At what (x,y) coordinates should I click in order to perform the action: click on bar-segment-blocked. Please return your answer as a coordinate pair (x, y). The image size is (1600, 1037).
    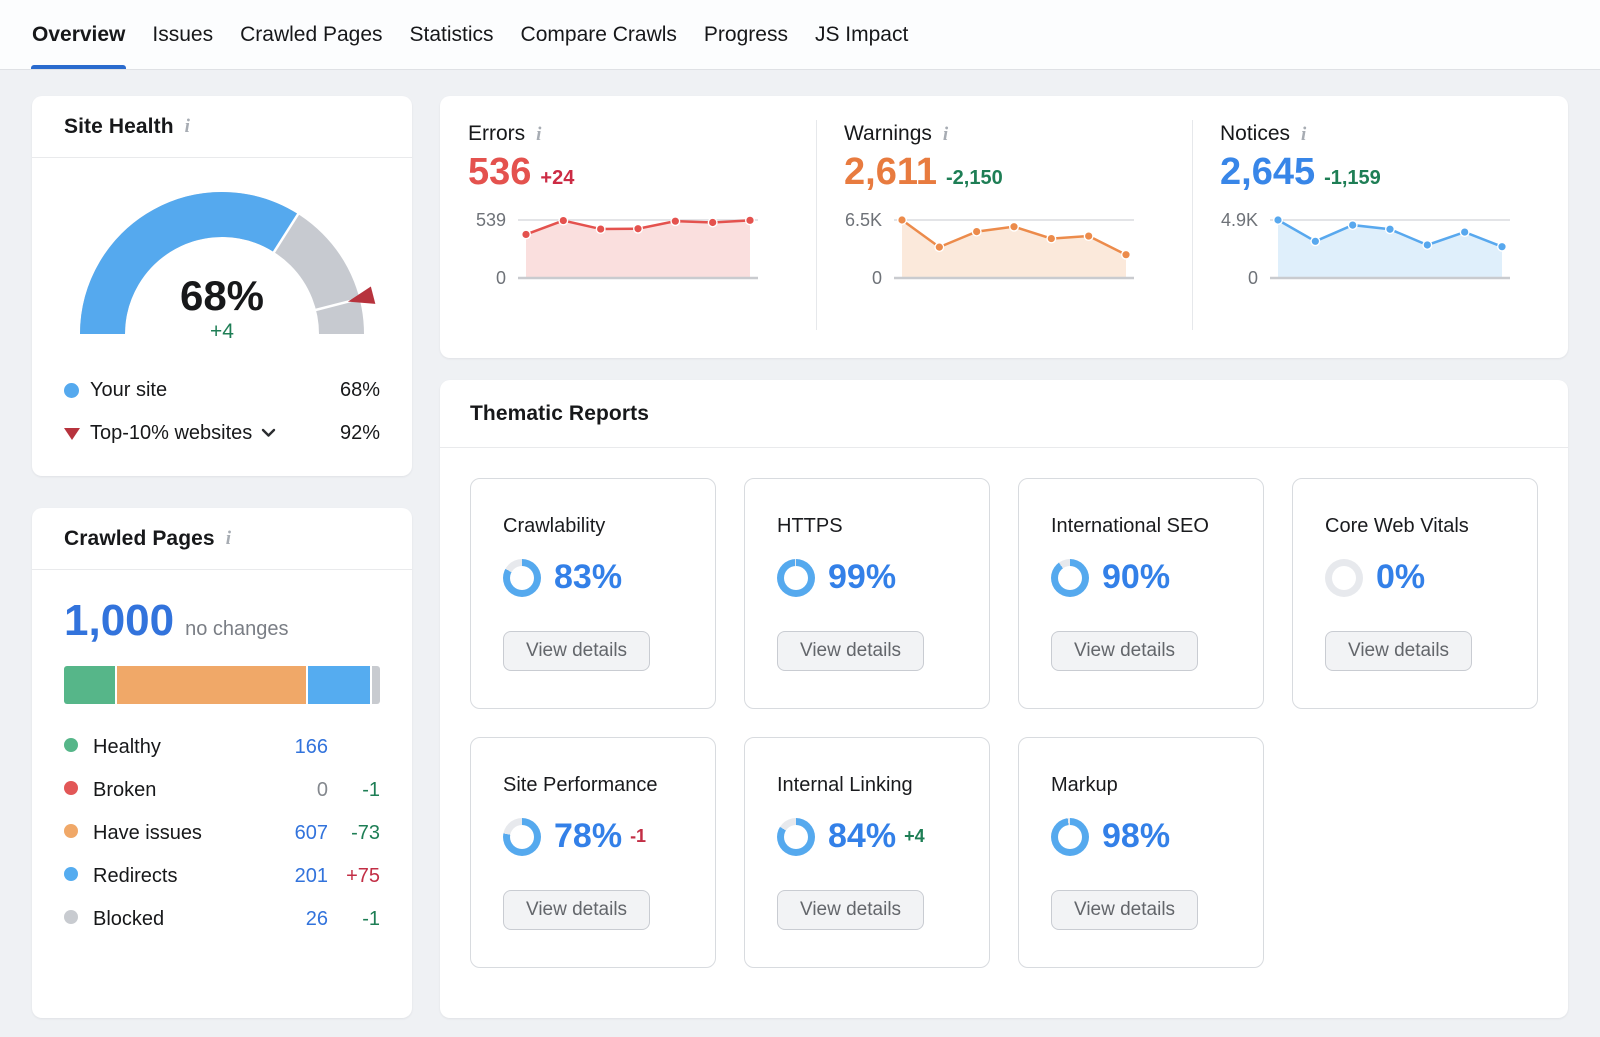
    Looking at the image, I should click on (375, 685).